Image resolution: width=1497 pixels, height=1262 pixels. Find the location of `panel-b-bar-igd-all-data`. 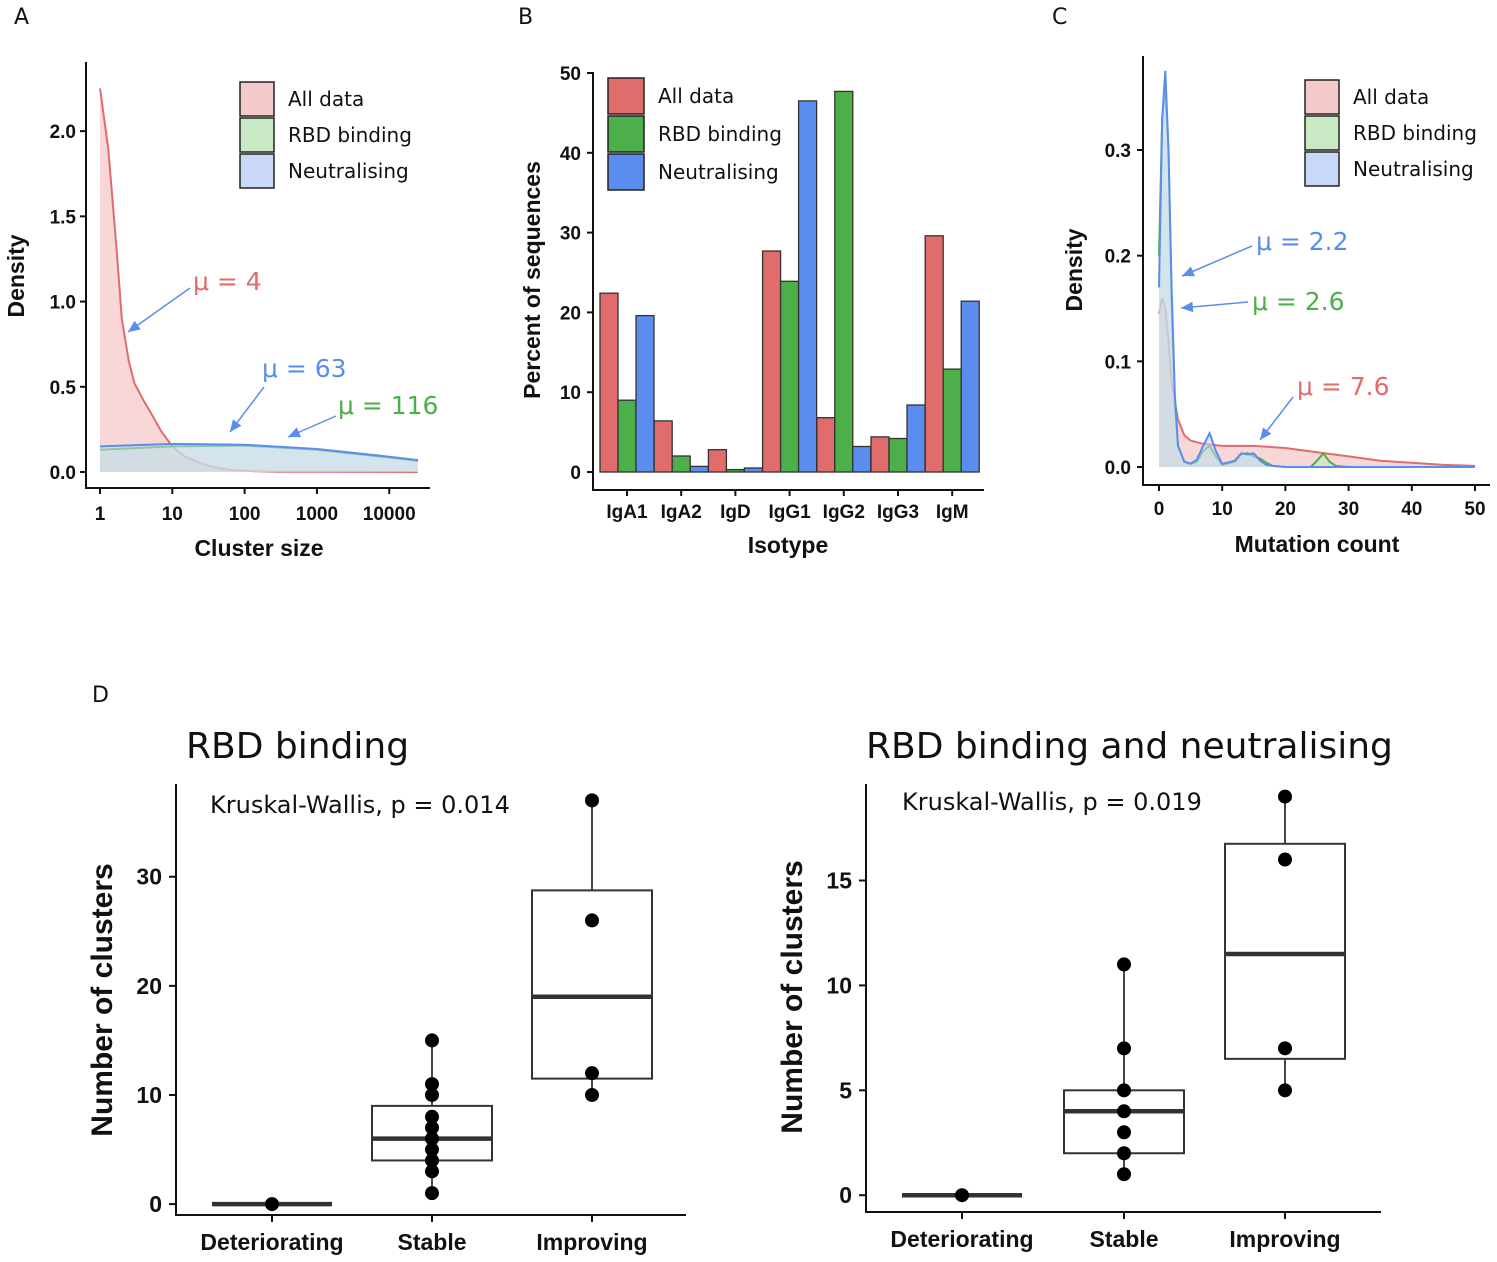

panel-b-bar-igd-all-data is located at coordinates (717, 461).